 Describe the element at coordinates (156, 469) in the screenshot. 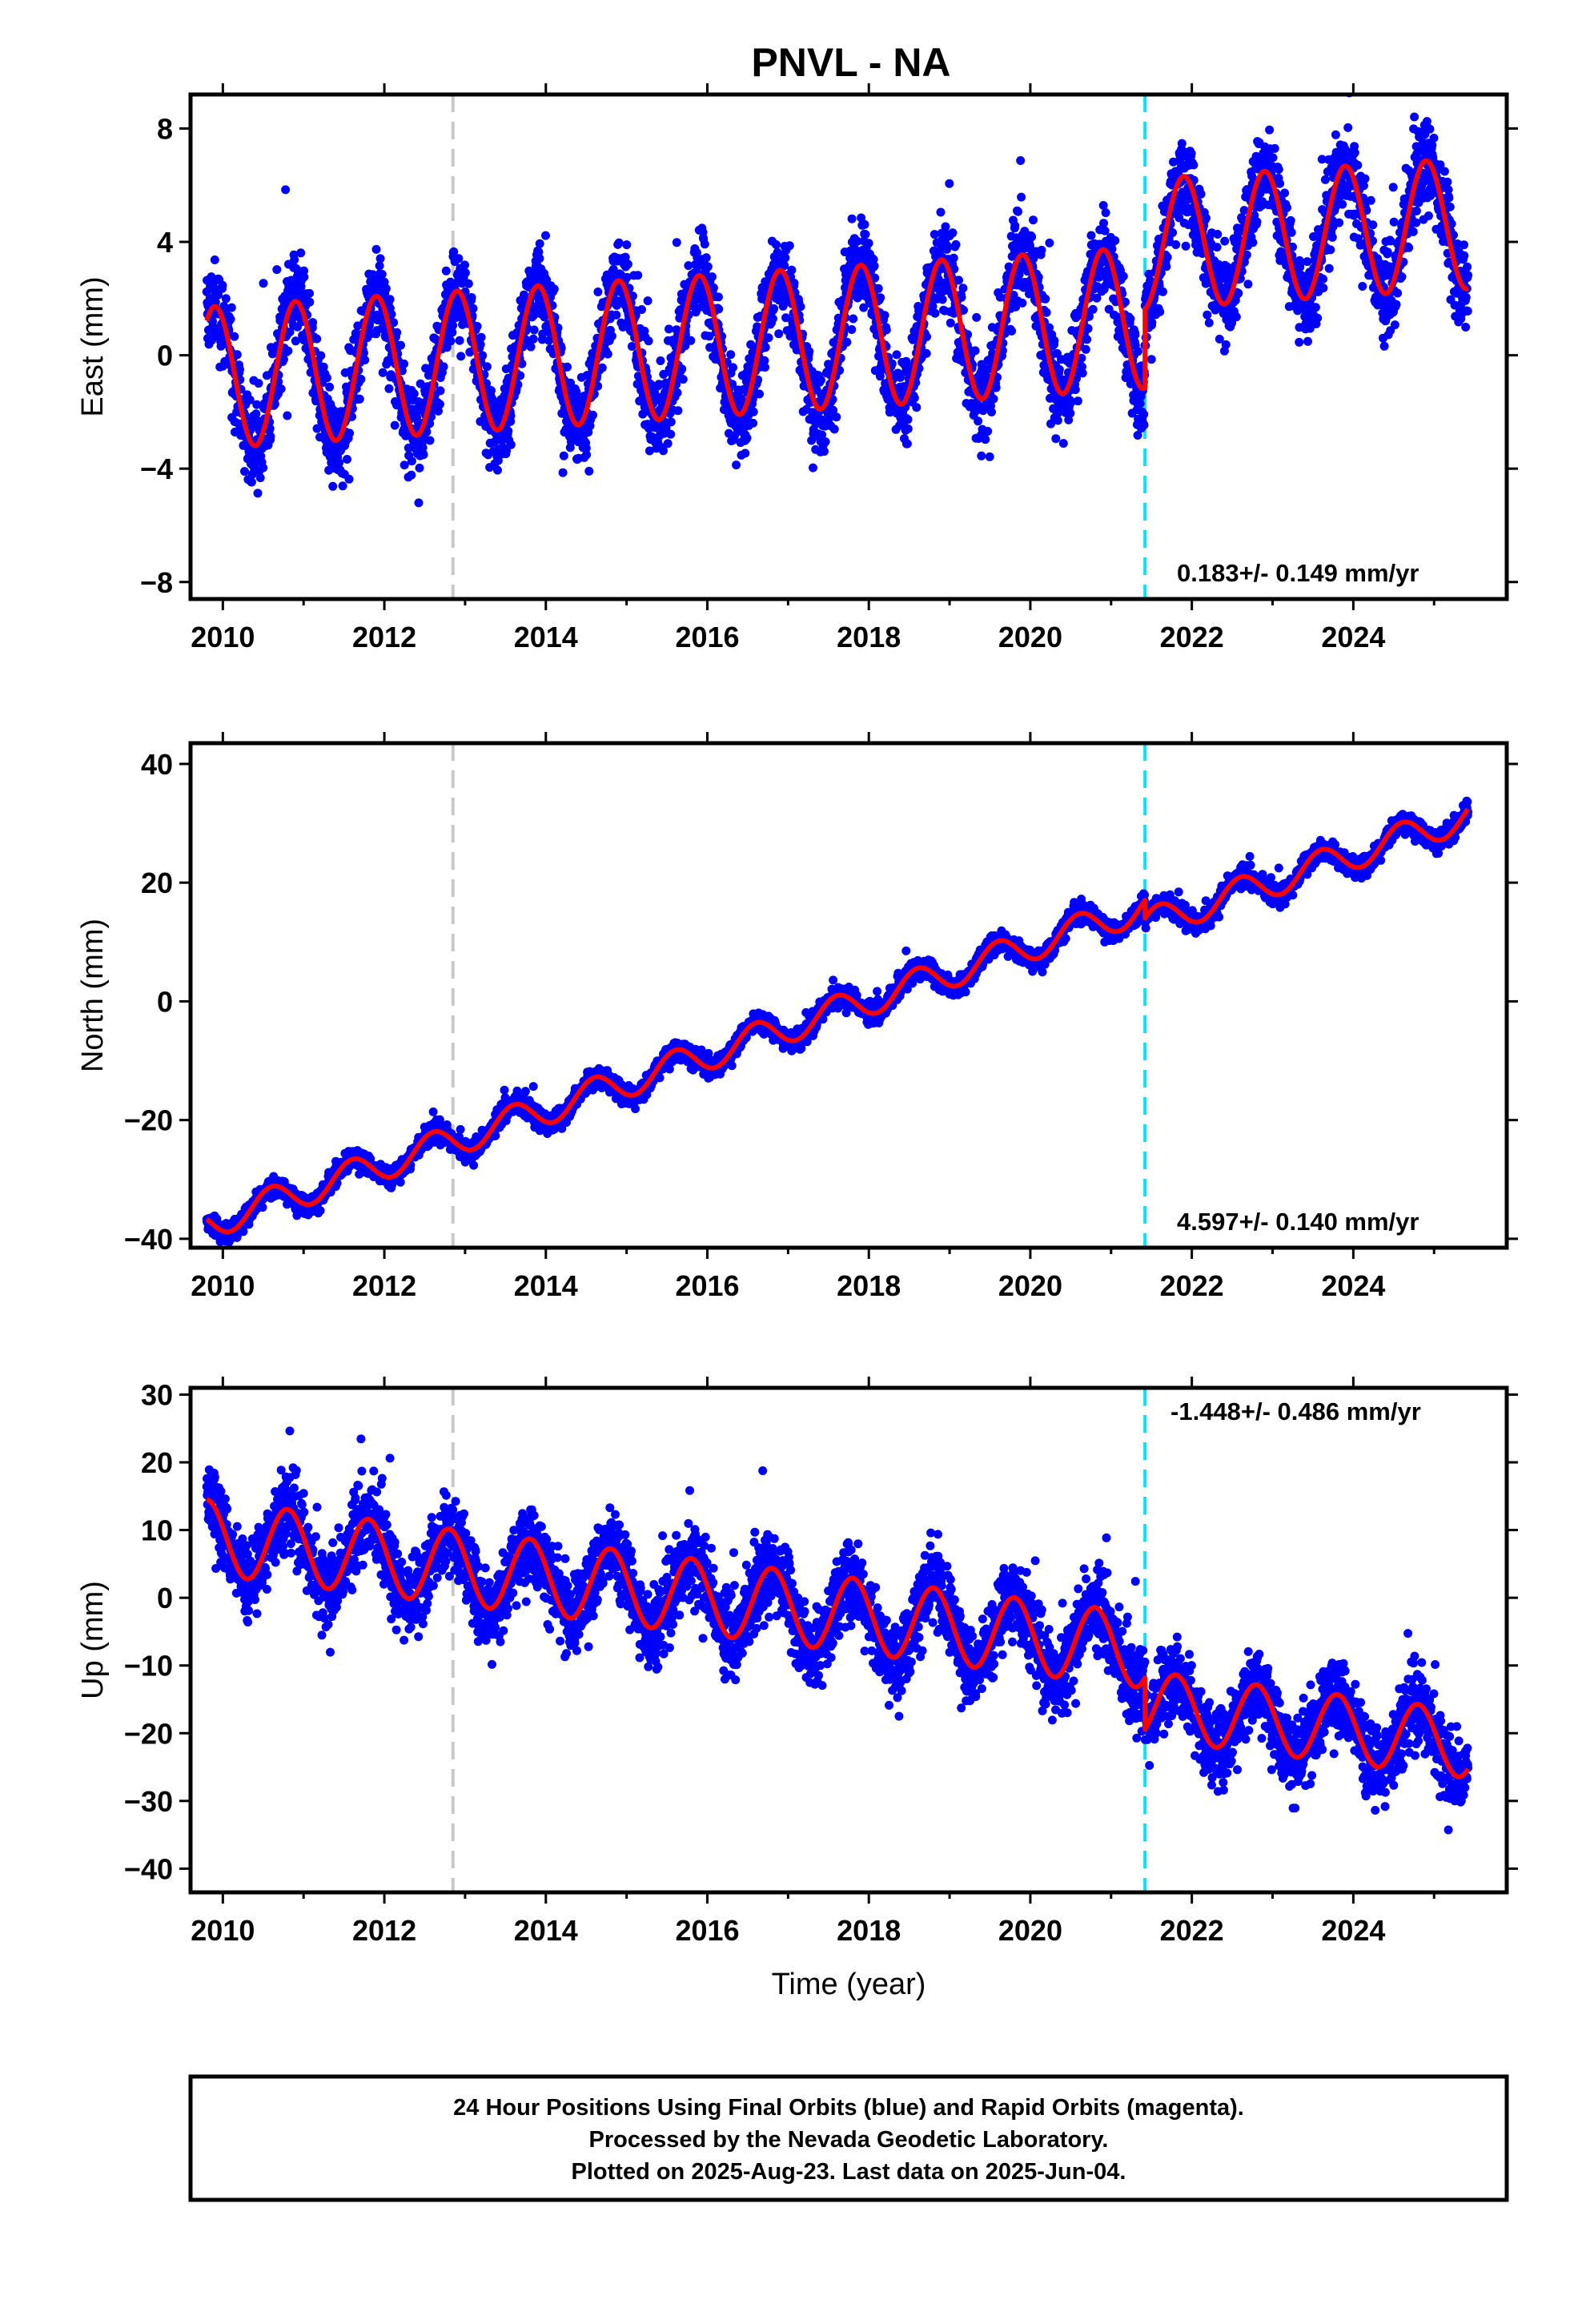

I see `y-tick-label: −4` at that location.